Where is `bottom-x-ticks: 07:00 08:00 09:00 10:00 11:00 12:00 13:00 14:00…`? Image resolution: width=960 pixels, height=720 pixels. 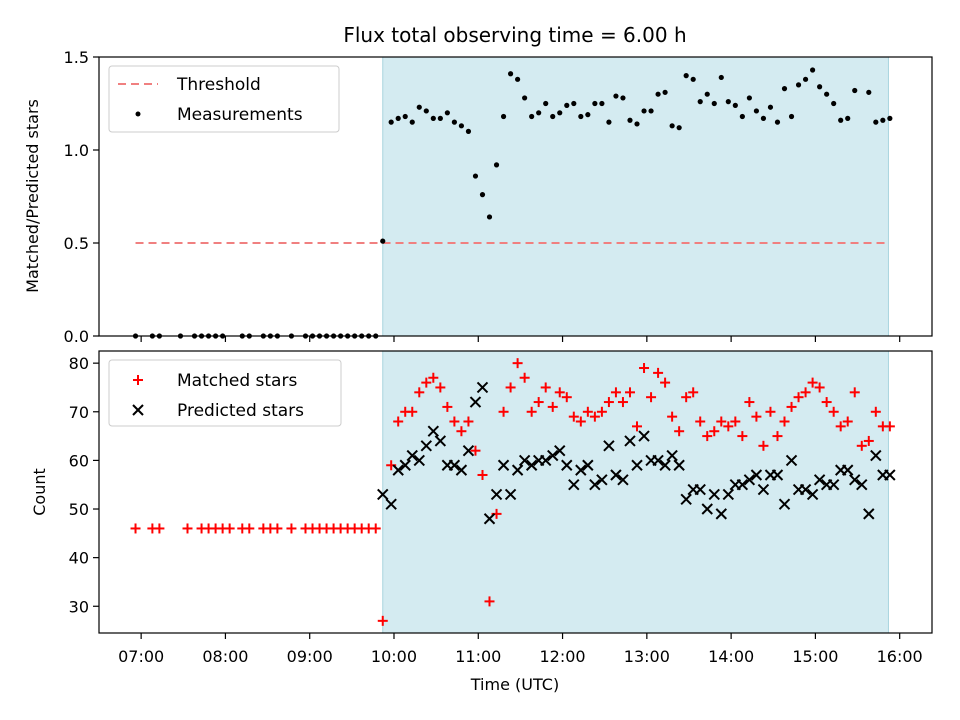 bottom-x-ticks: 07:00 08:00 09:00 10:00 11:00 12:00 13:00 14:00… is located at coordinates (520, 649).